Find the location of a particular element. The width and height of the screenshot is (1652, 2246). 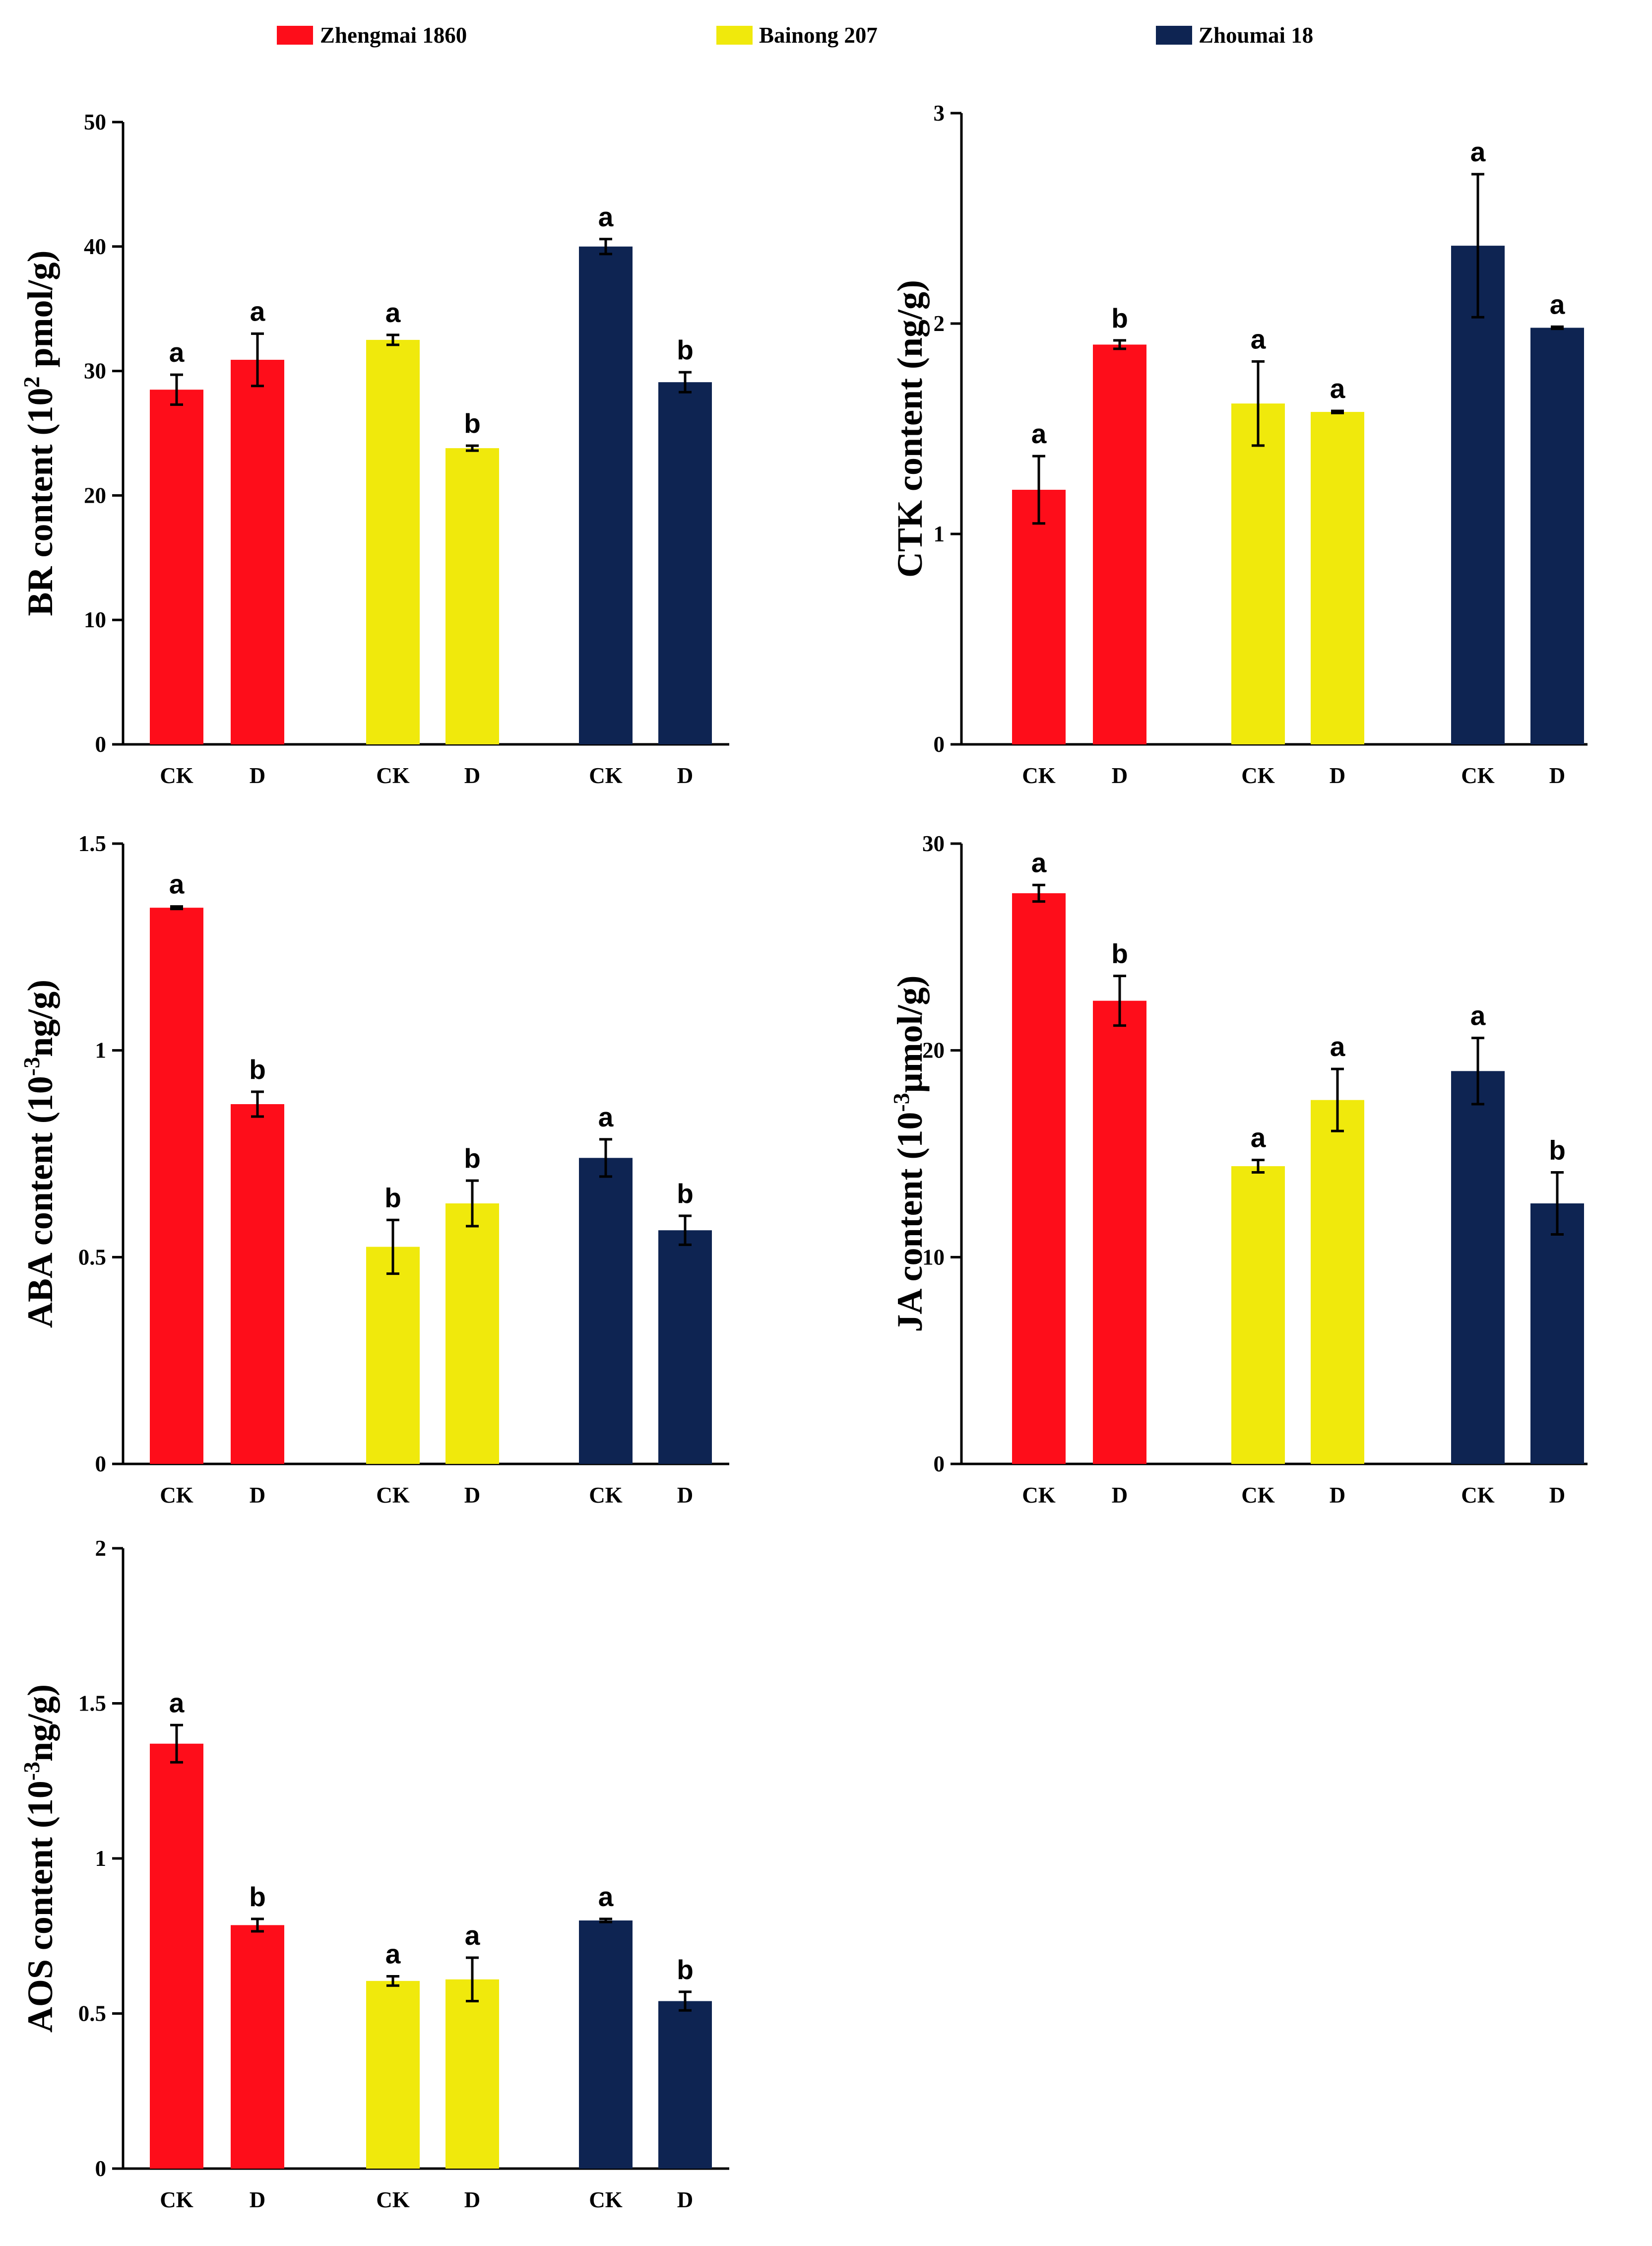

y-axis-title: BR content (102 pmol/g) is located at coordinates (39, 433).